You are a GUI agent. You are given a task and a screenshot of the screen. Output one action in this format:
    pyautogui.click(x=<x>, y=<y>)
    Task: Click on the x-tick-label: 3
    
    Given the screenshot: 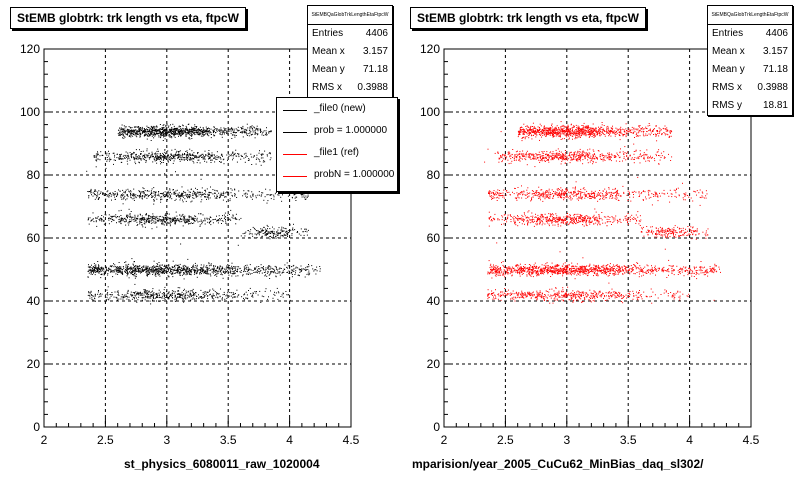 What is the action you would take?
    pyautogui.click(x=166, y=440)
    